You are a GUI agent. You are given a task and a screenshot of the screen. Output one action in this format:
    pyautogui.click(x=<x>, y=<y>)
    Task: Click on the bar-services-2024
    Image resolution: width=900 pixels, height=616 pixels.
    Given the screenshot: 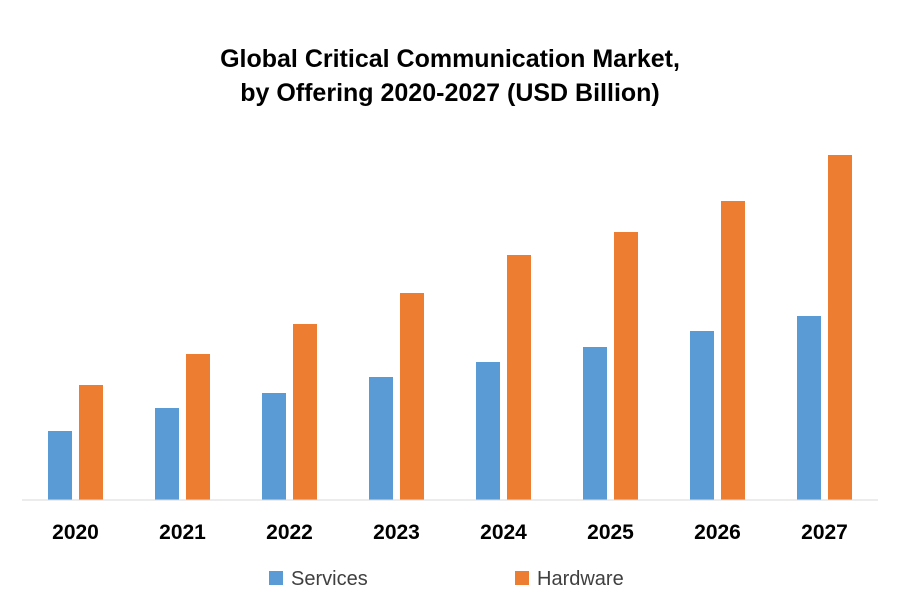 What is the action you would take?
    pyautogui.click(x=488, y=431)
    